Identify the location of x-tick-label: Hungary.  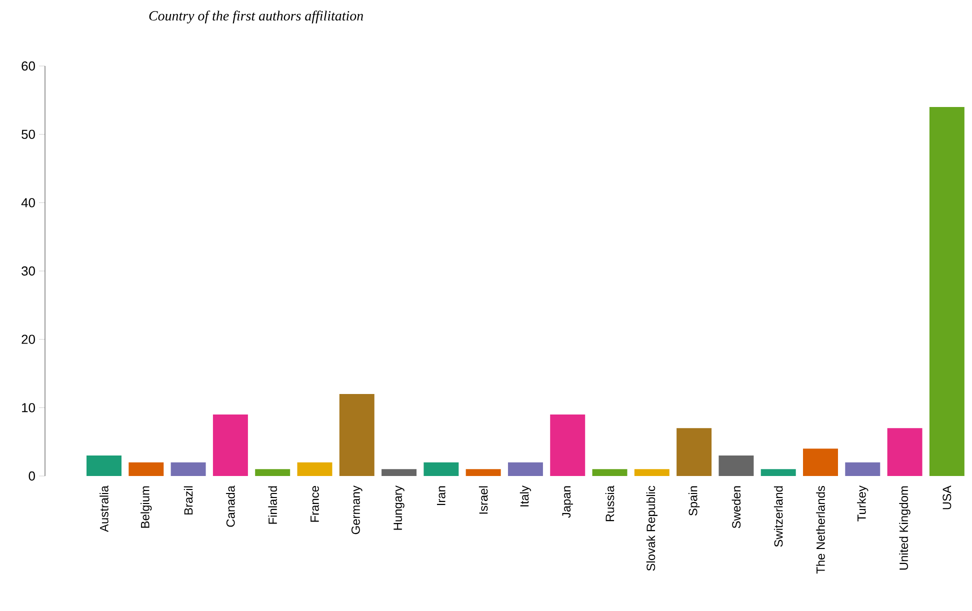
(399, 508).